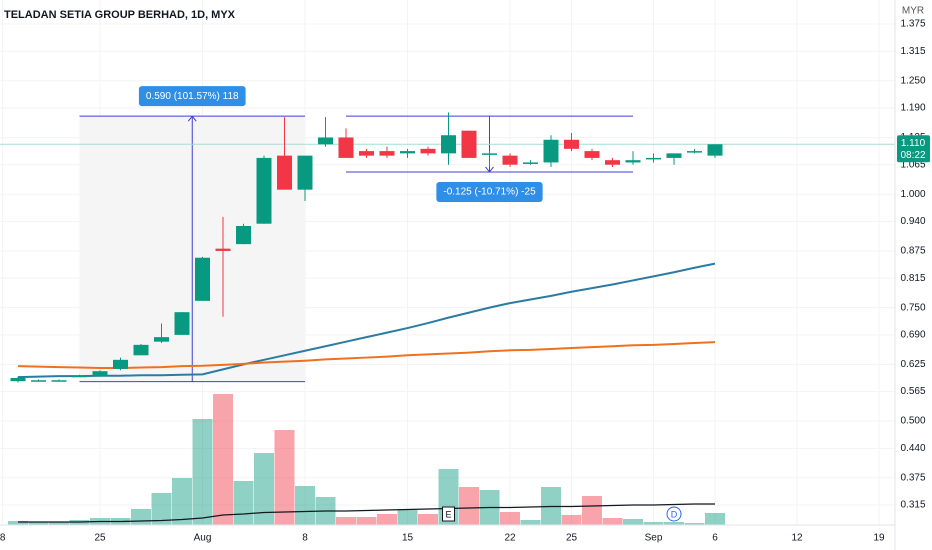 The image size is (932, 550). Describe the element at coordinates (912, 24) in the screenshot. I see `y-tick-label: 1.375` at that location.